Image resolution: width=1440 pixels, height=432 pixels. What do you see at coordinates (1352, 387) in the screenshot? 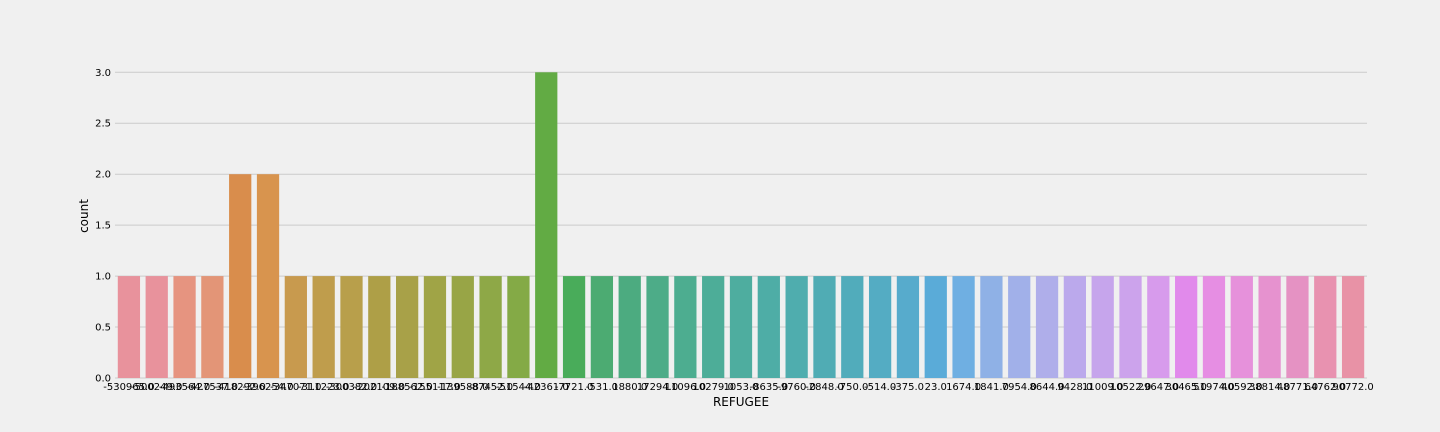
I see `x-tick-label: 90772.0` at bounding box center [1352, 387].